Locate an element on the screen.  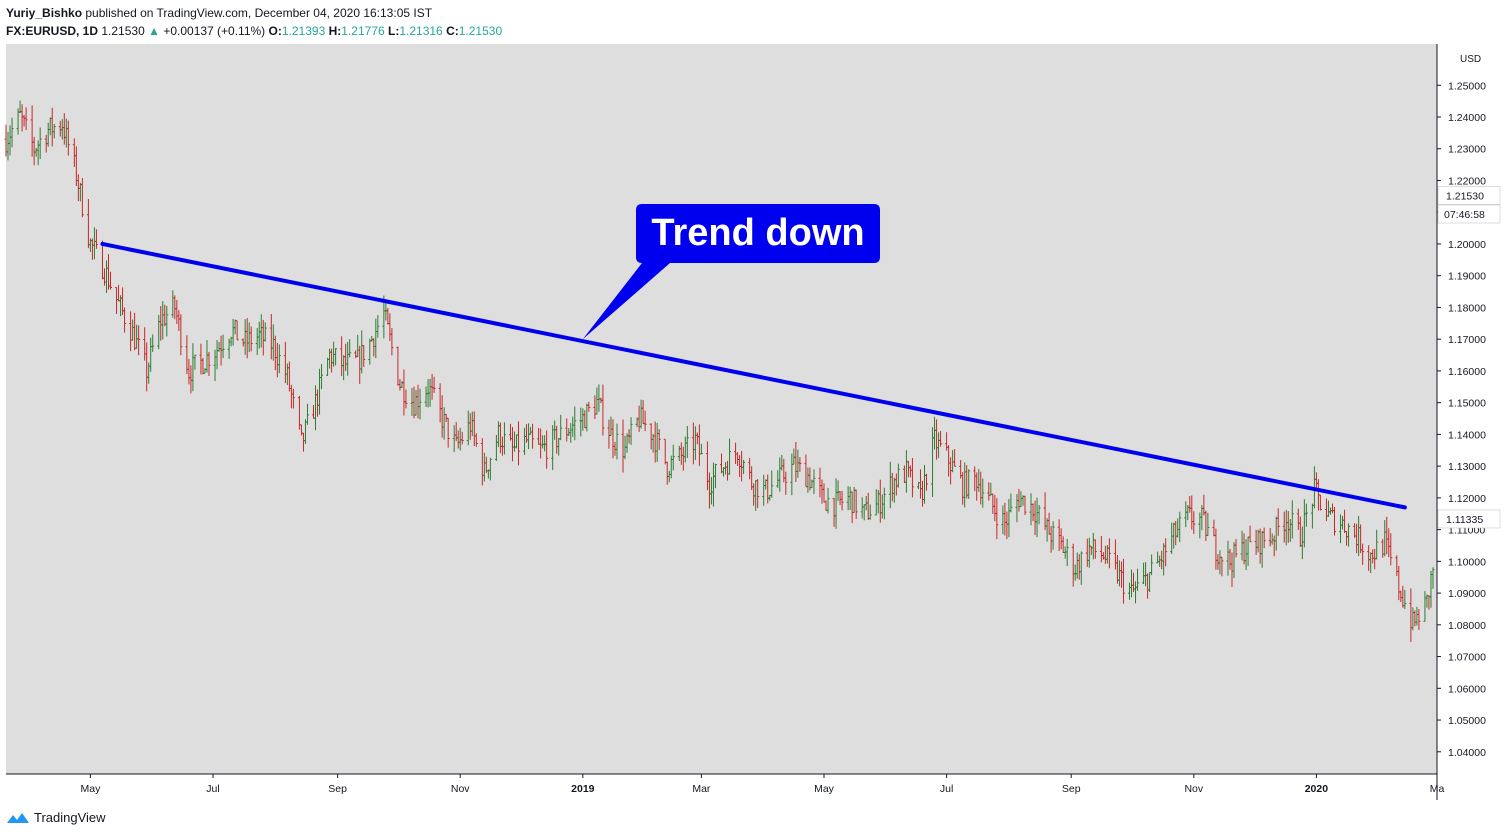
x-tick-label: 2019 is located at coordinates (583, 789).